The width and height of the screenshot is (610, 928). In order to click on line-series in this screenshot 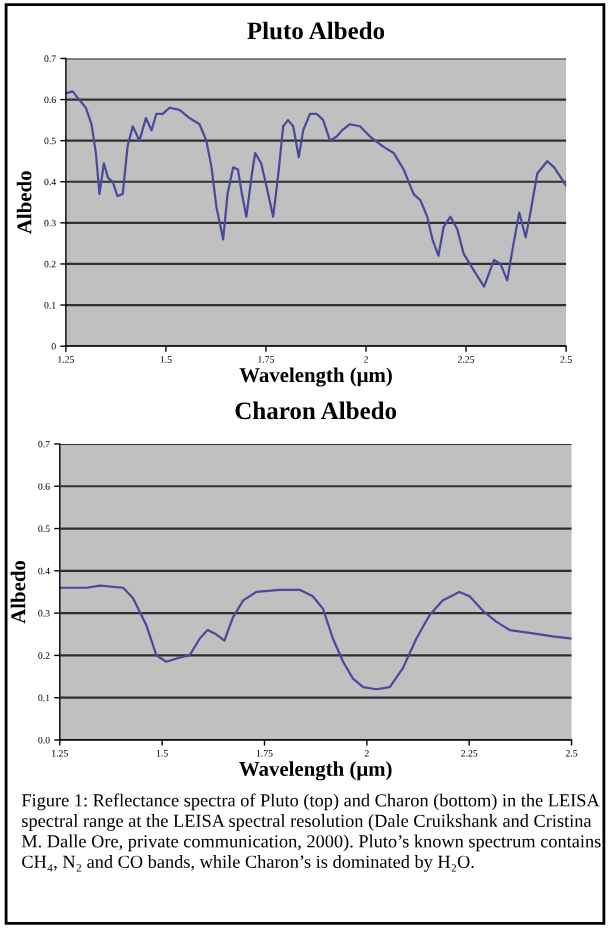, I will do `click(315, 637)`.